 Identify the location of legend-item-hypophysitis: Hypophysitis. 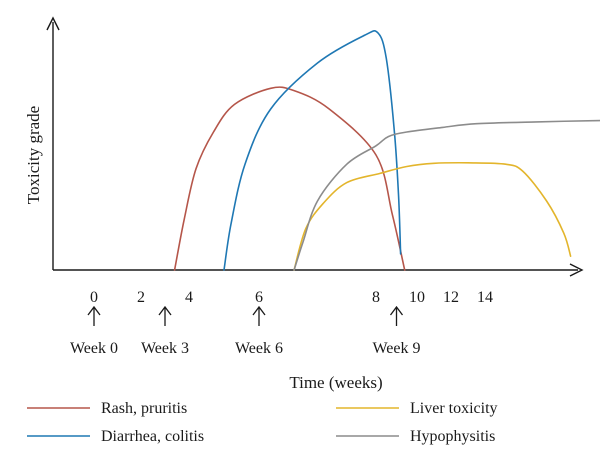
(415, 436).